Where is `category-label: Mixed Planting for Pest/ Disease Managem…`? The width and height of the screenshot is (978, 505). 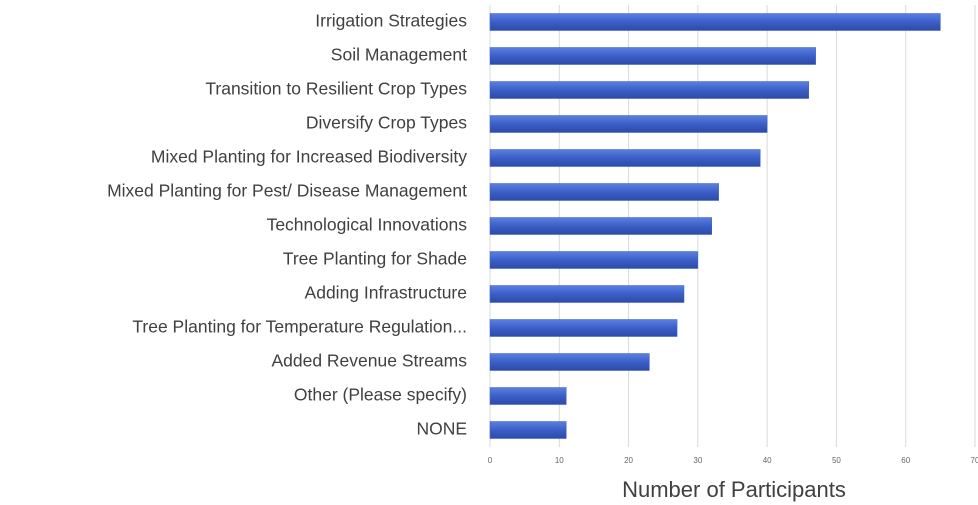 category-label: Mixed Planting for Pest/ Disease Managem… is located at coordinates (287, 191).